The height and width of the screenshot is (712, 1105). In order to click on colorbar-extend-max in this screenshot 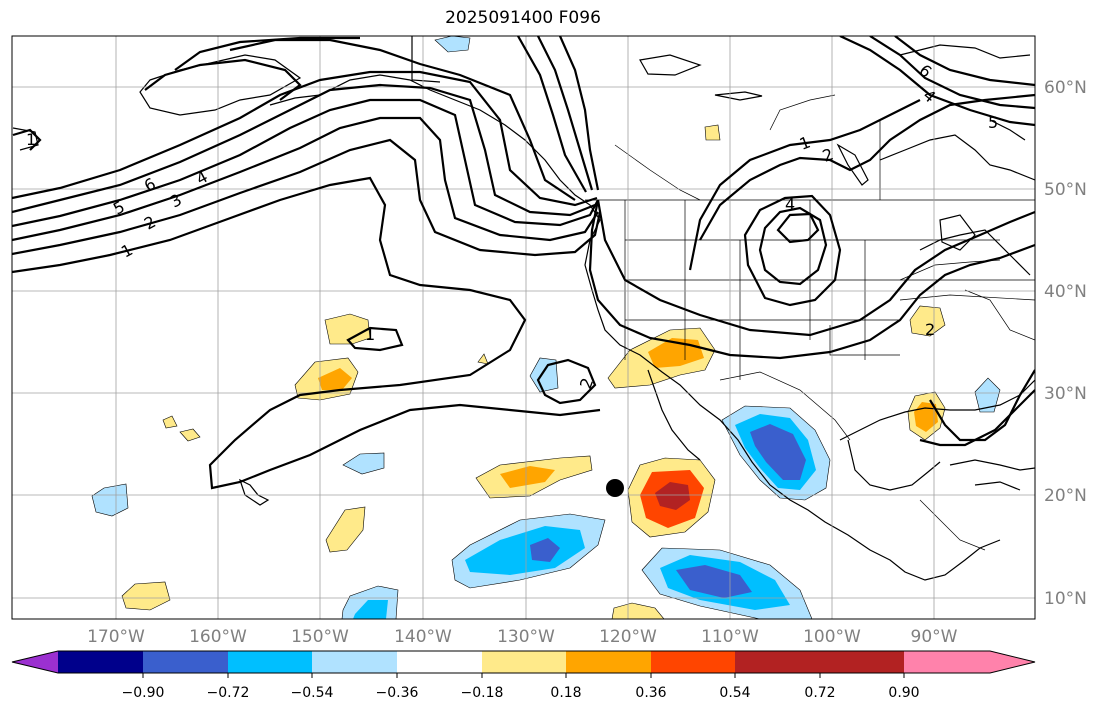, I will do `click(969, 662)`.